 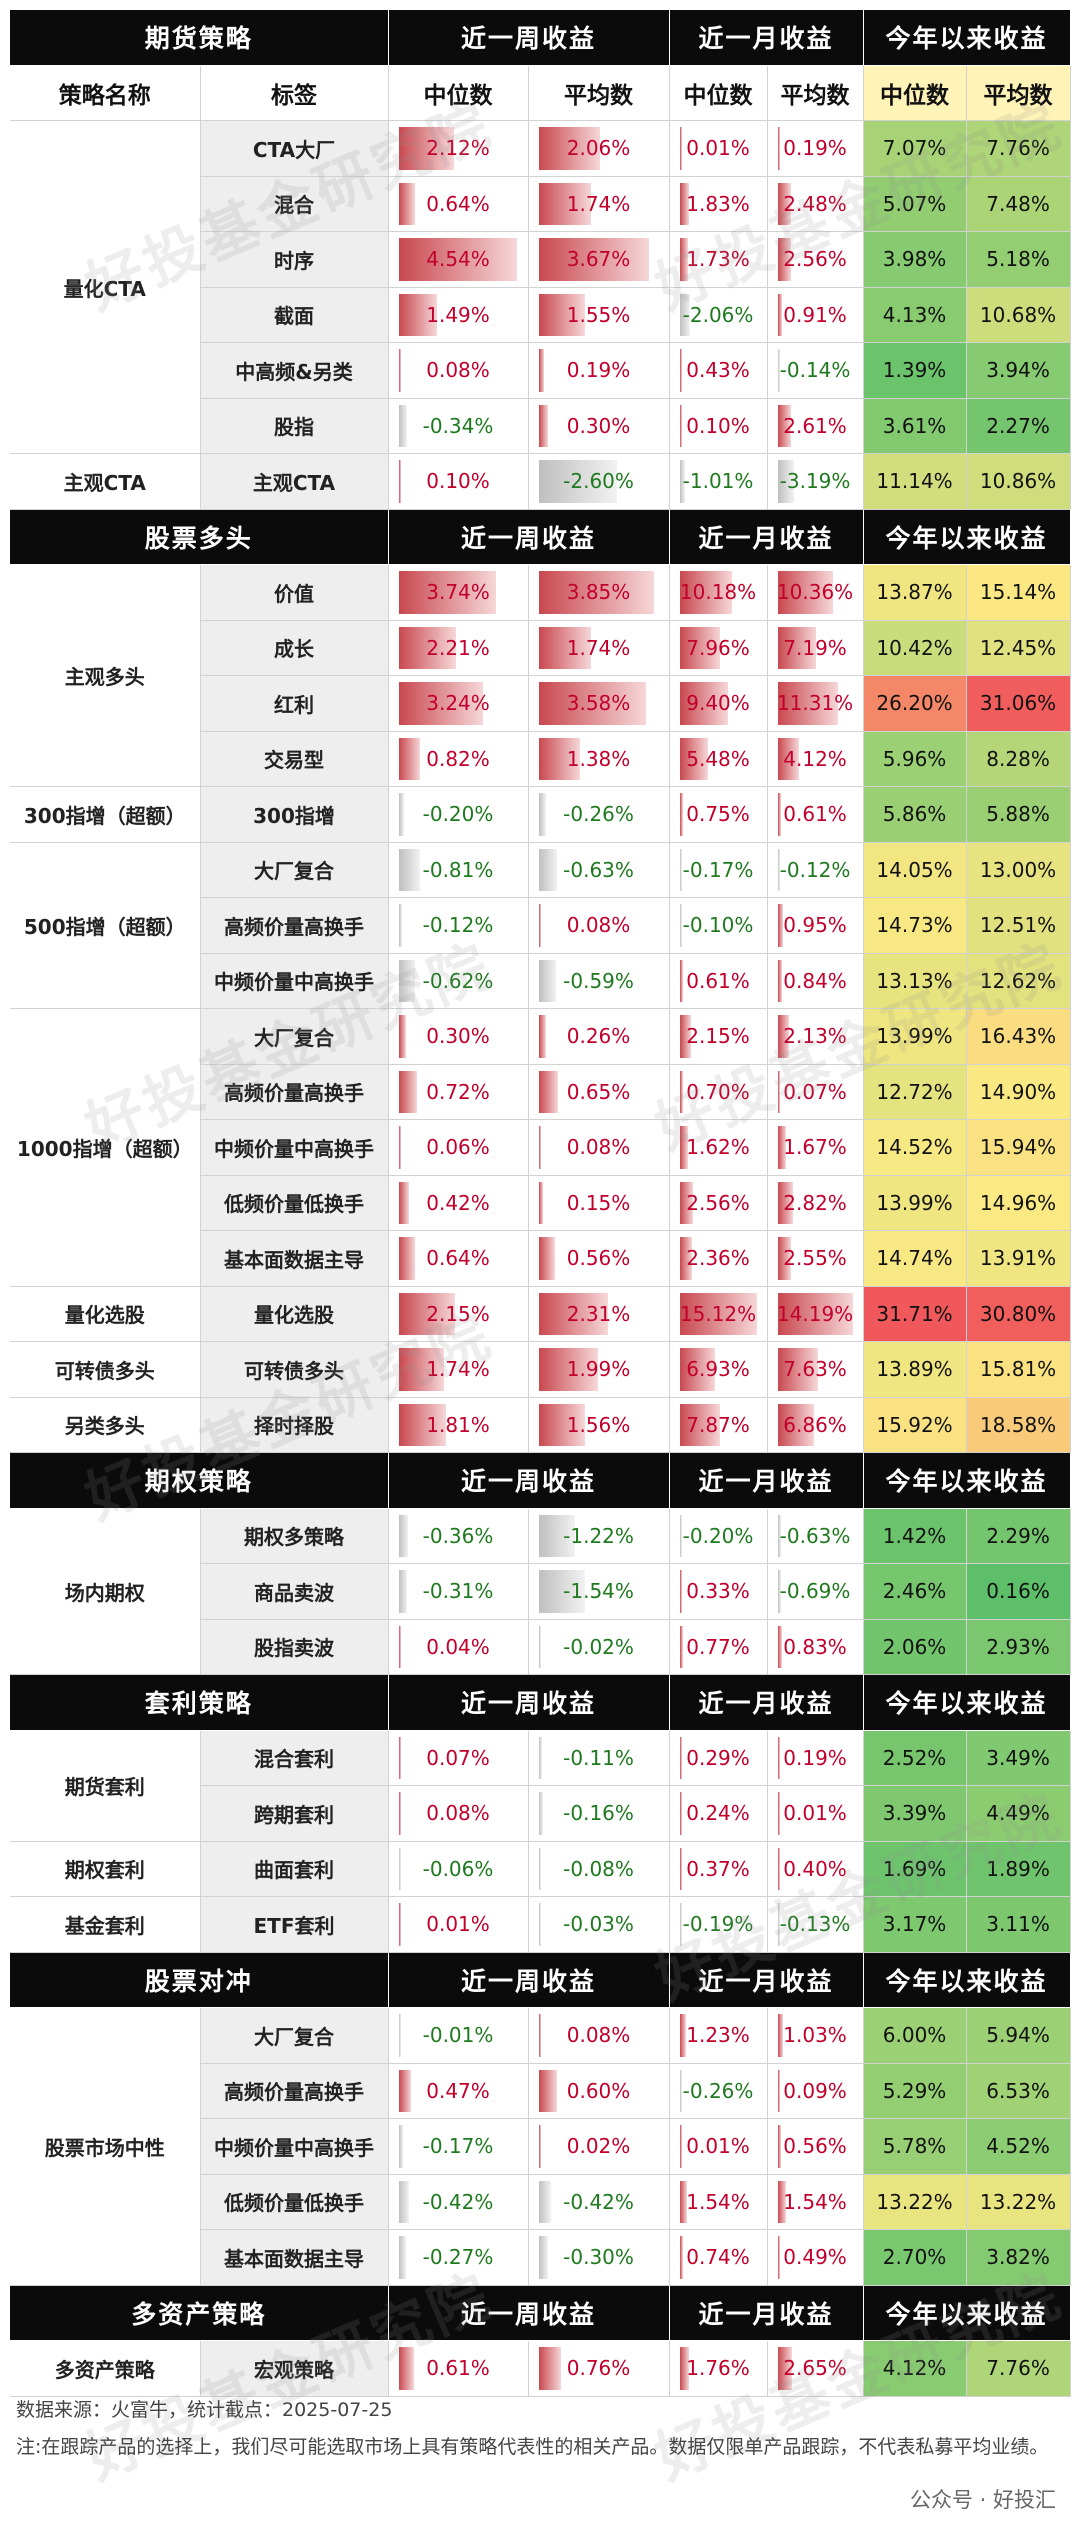 I want to click on section-header: 期货策略 近一周收益 近一月收益 今年以来收益, so click(x=540, y=38).